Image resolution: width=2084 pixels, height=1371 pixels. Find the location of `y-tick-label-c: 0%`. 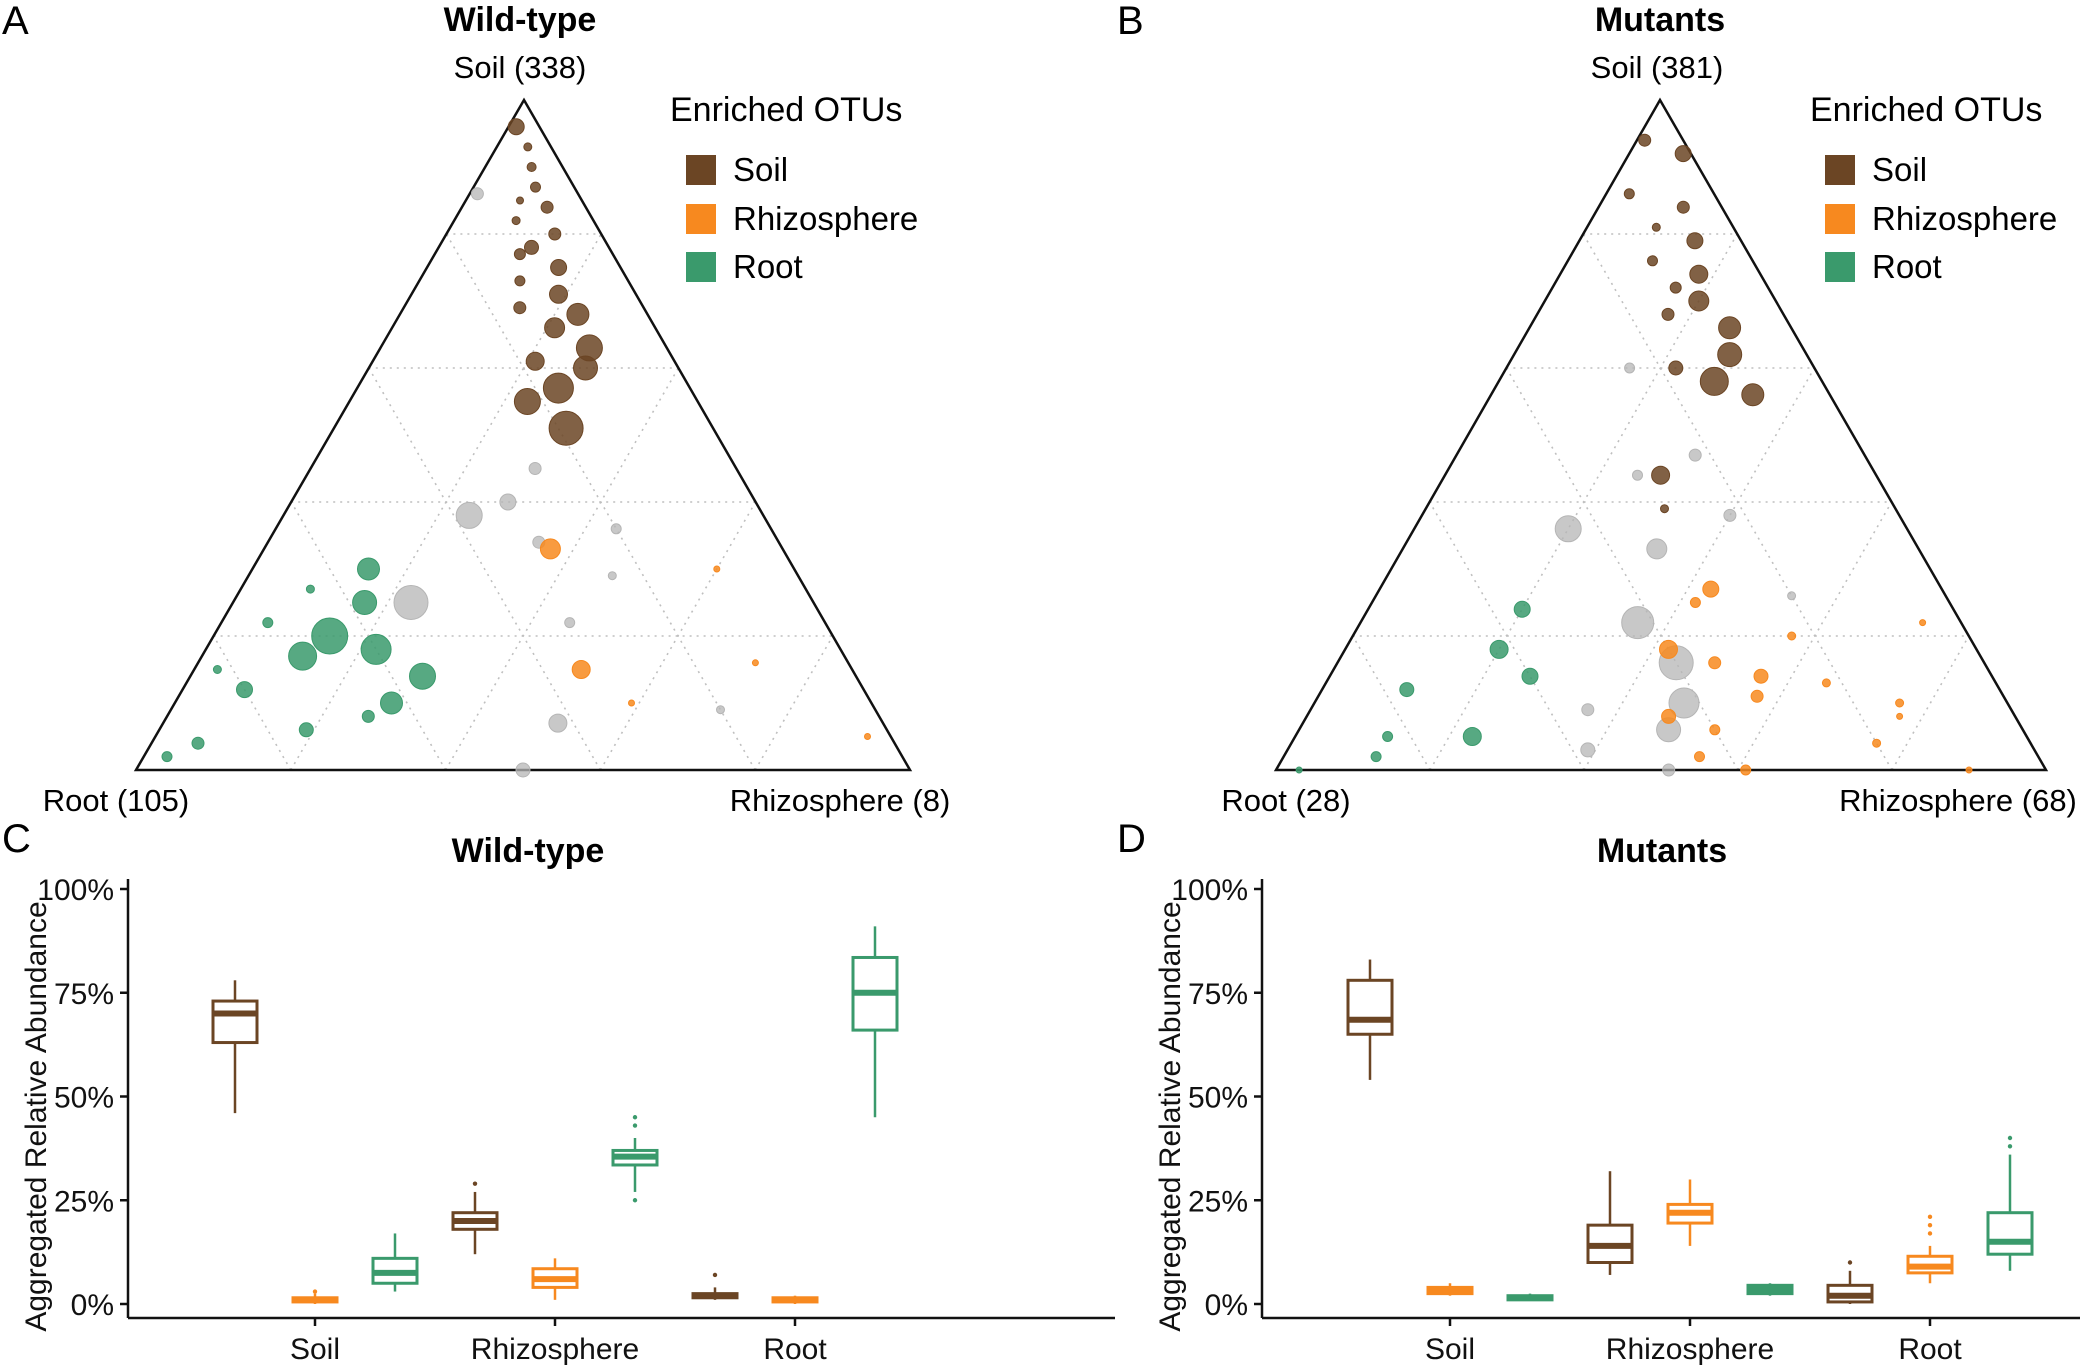

y-tick-label-c: 0% is located at coordinates (92, 1305).